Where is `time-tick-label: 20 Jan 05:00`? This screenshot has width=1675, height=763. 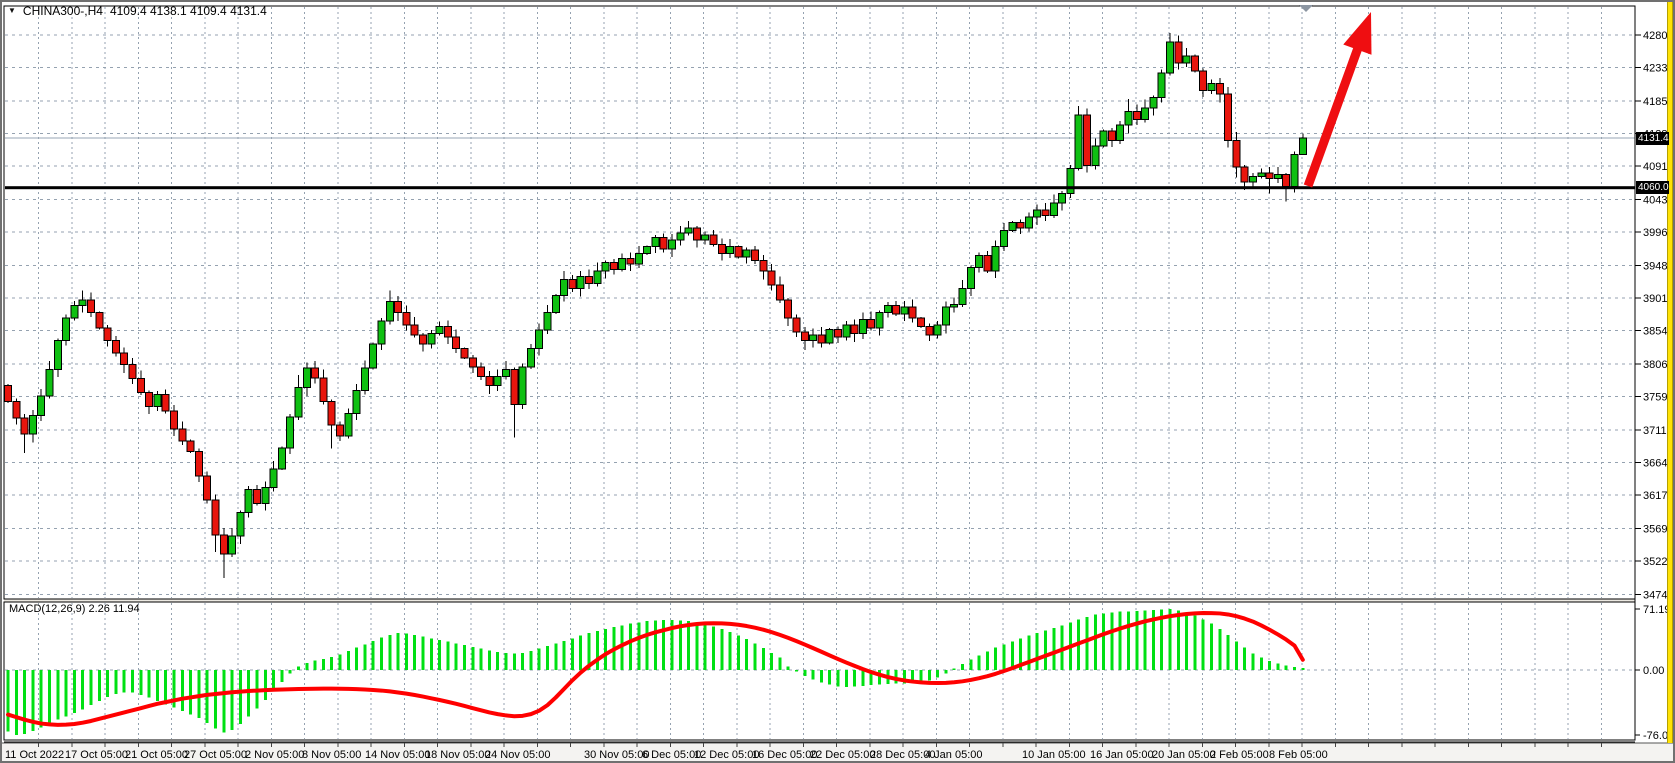
time-tick-label: 20 Jan 05:00 is located at coordinates (1184, 755).